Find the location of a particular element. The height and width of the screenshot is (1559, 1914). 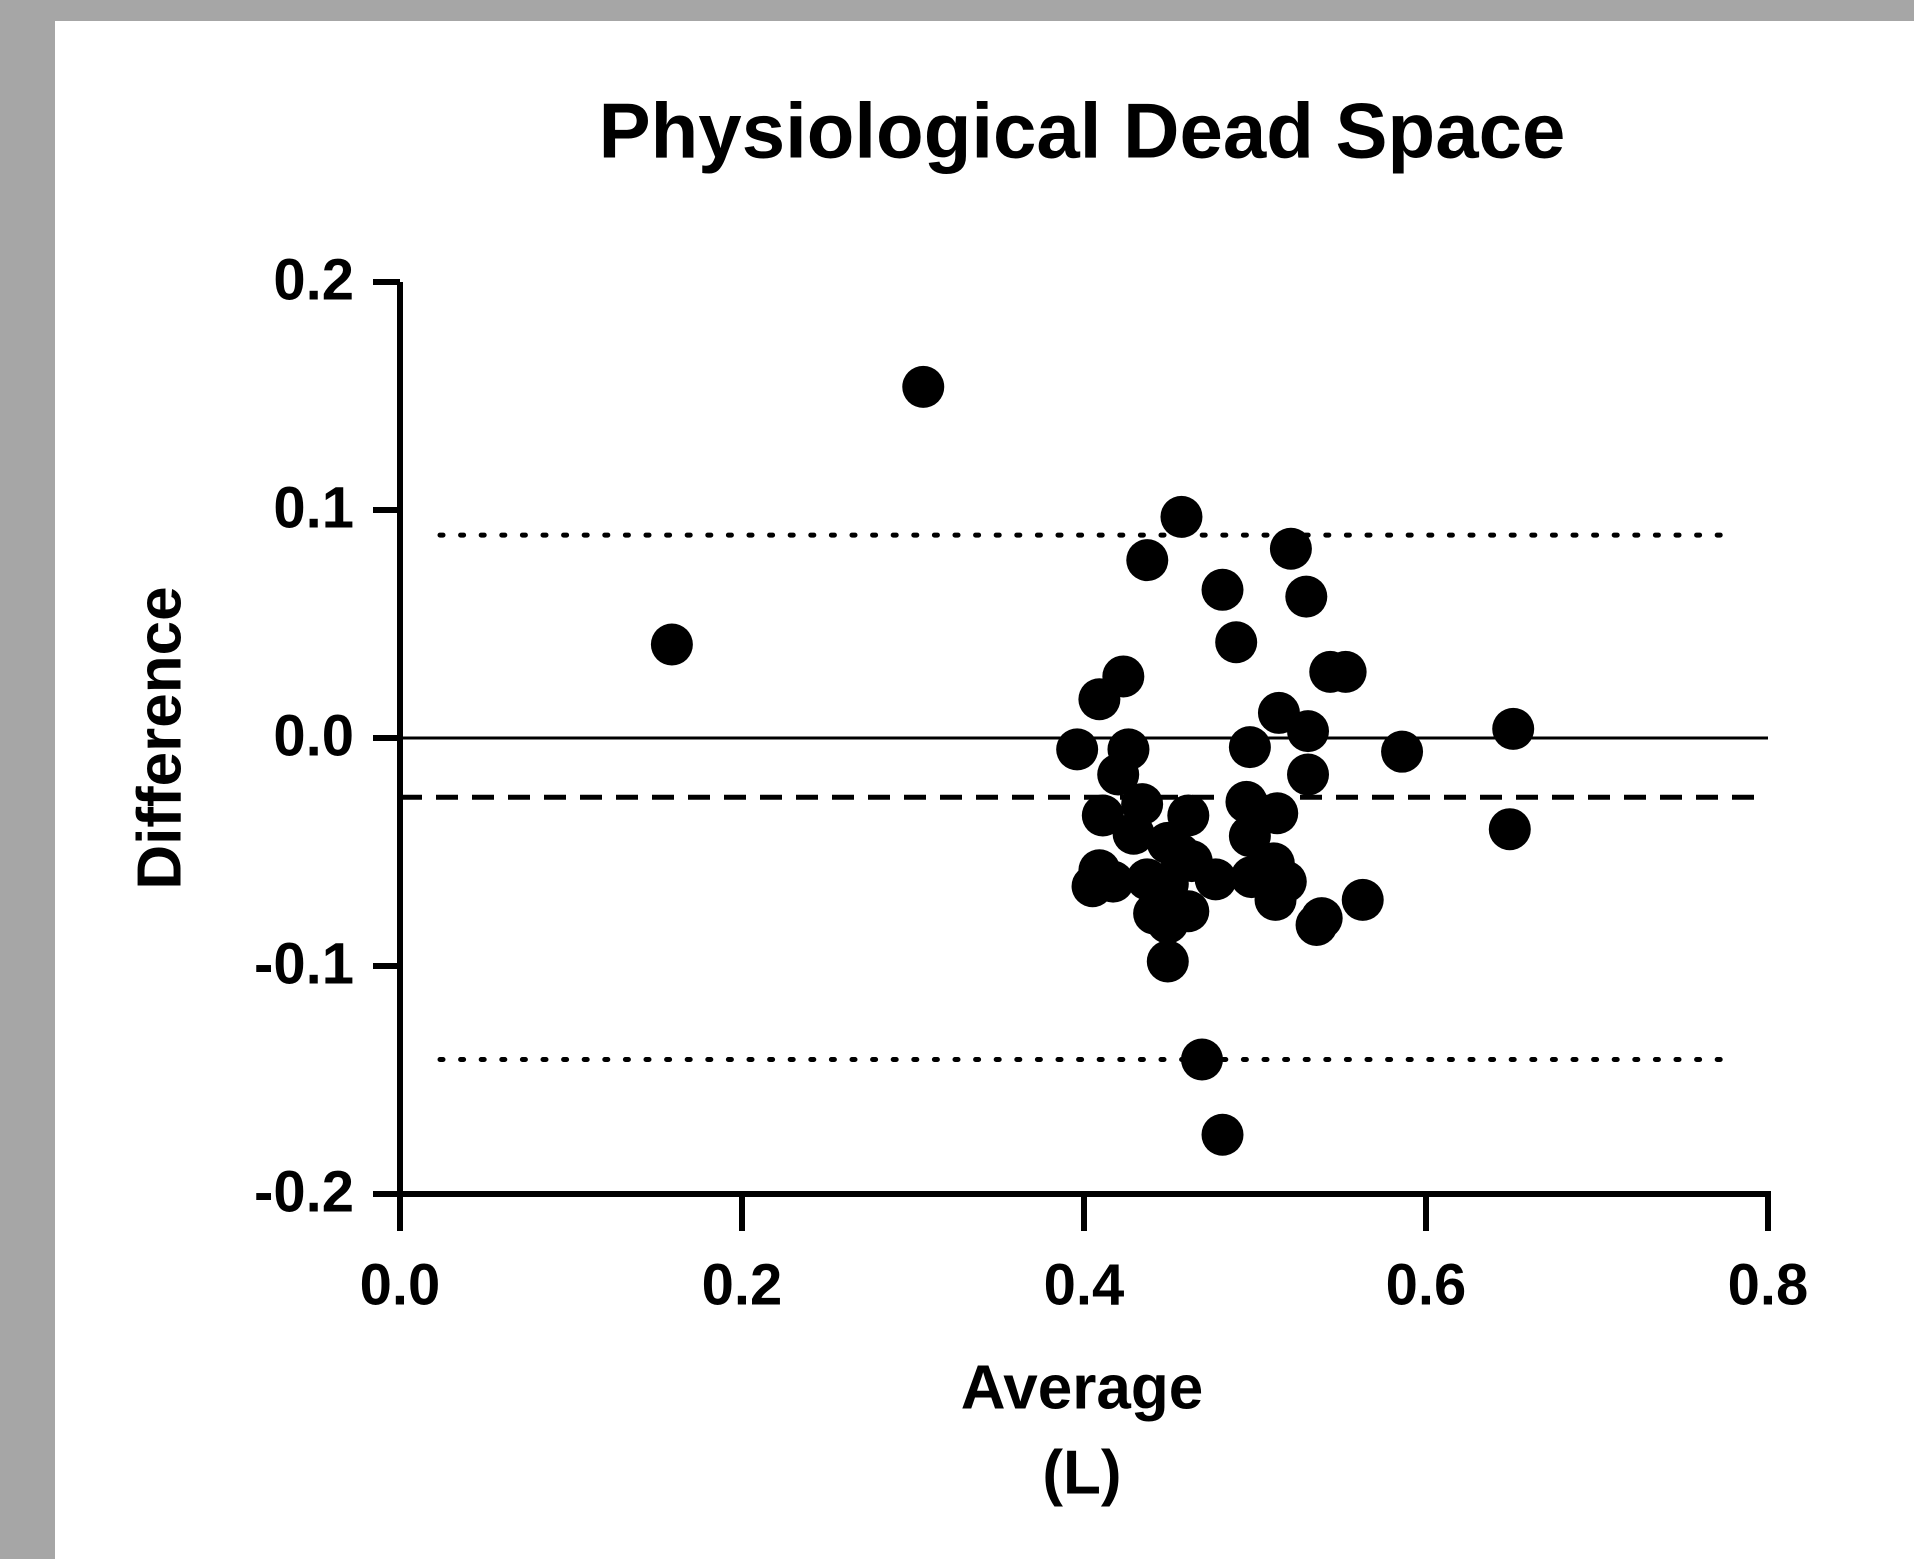

x-tick-label: 0.2 is located at coordinates (742, 1284).